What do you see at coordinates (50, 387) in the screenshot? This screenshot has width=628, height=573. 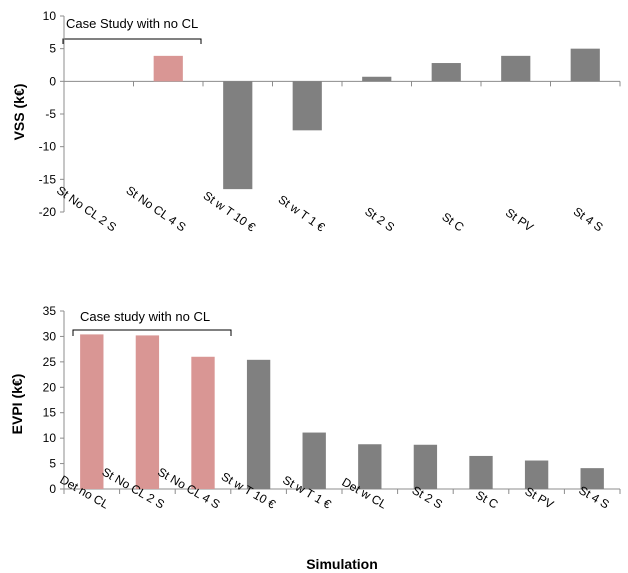 I see `evpi-y-tick-label: 20` at bounding box center [50, 387].